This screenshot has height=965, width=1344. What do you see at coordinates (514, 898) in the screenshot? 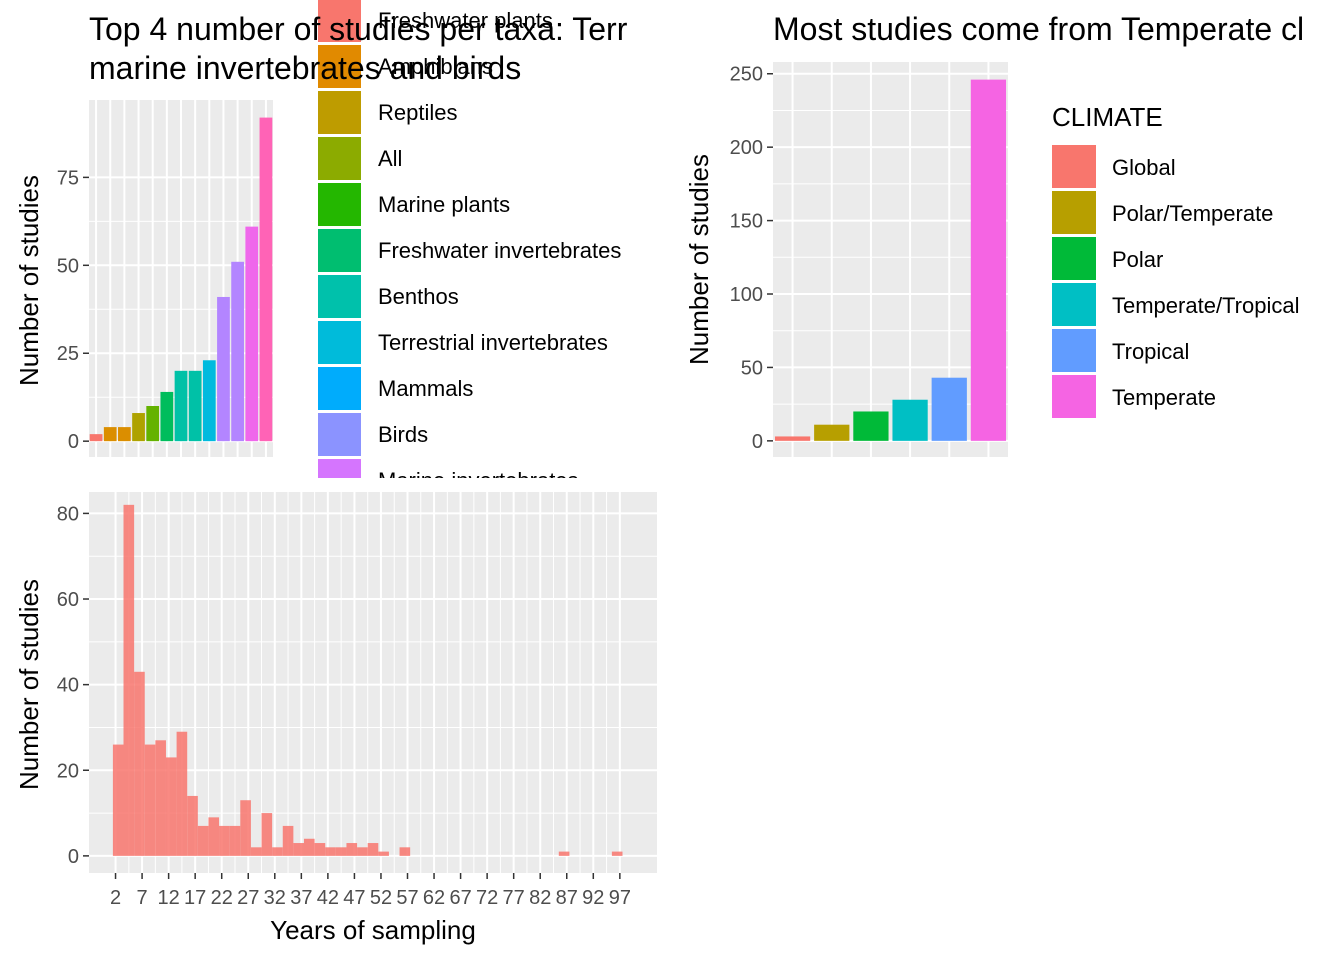
I see `histogram-x-tick-label: 77` at bounding box center [514, 898].